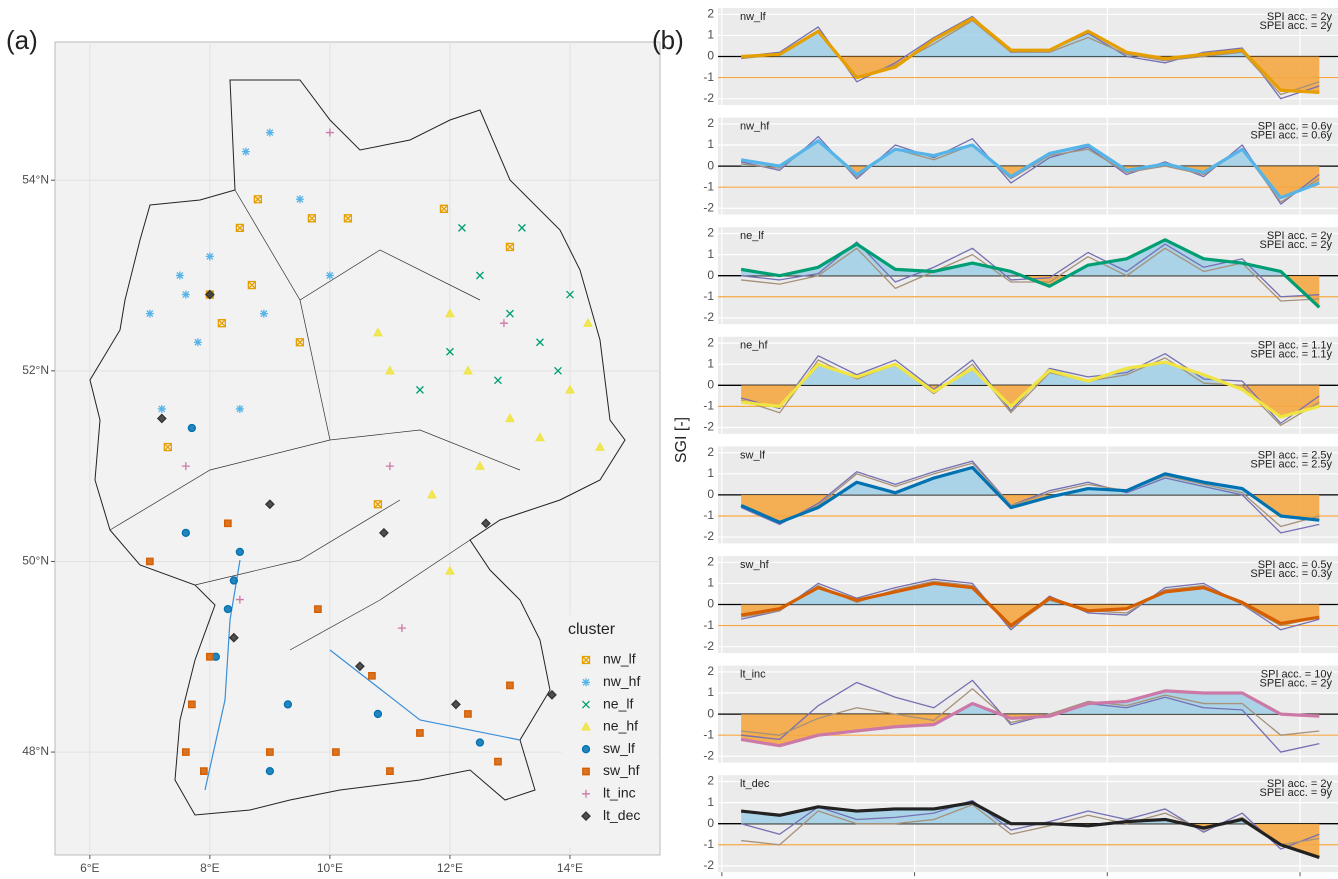 The height and width of the screenshot is (879, 1338). Describe the element at coordinates (710, 254) in the screenshot. I see `y-tick-label: 1` at that location.